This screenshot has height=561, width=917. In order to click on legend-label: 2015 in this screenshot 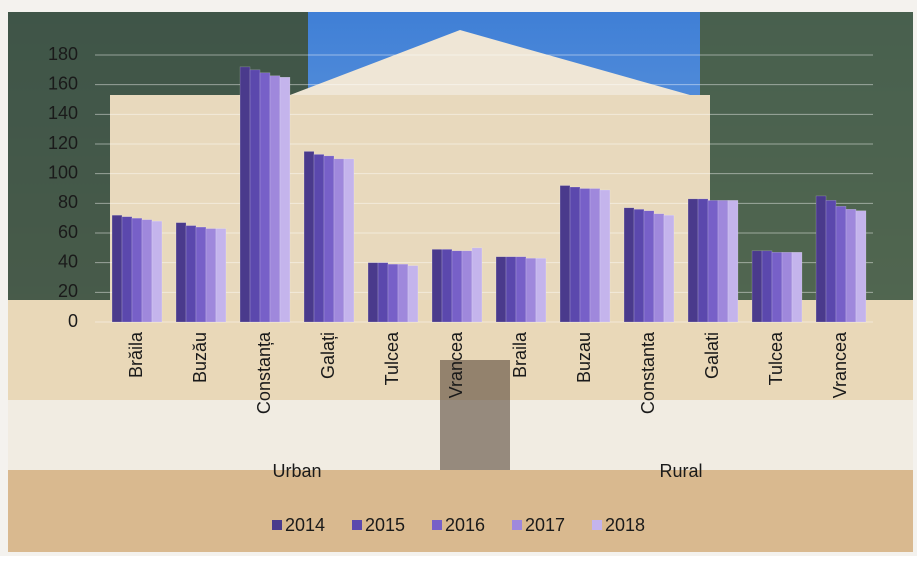, I will do `click(385, 525)`.